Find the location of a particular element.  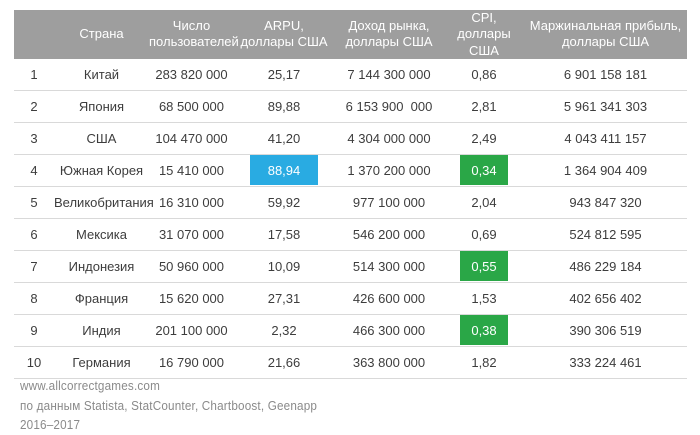

cell-country: Великобритания is located at coordinates (104, 202).